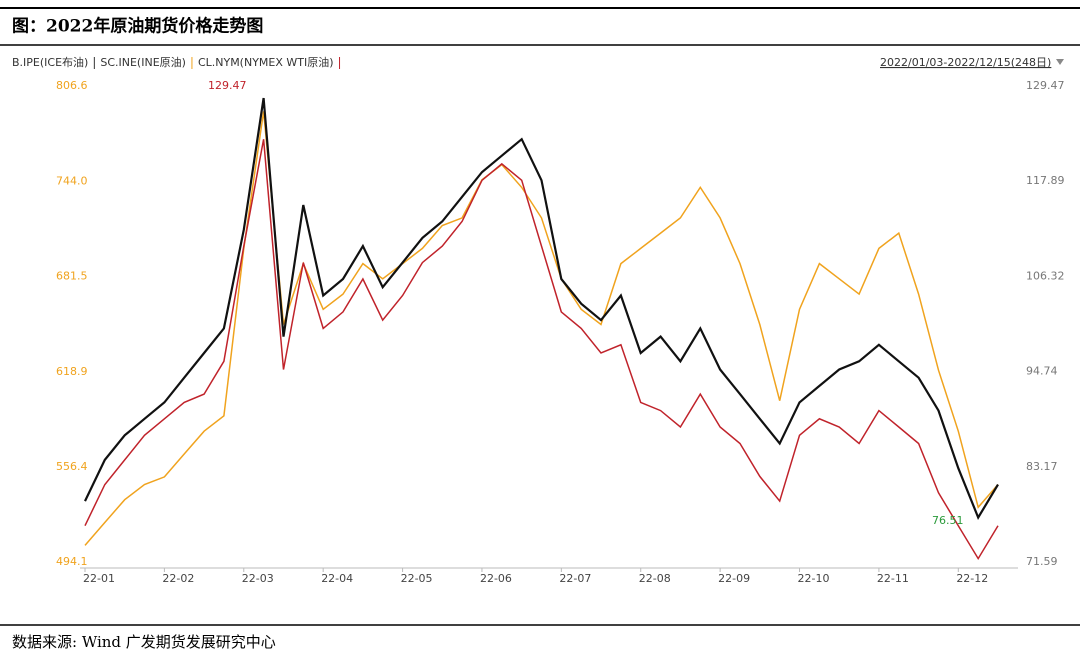 Image resolution: width=1080 pixels, height=662 pixels. I want to click on y2-tick-label: 94.74, so click(1042, 371).